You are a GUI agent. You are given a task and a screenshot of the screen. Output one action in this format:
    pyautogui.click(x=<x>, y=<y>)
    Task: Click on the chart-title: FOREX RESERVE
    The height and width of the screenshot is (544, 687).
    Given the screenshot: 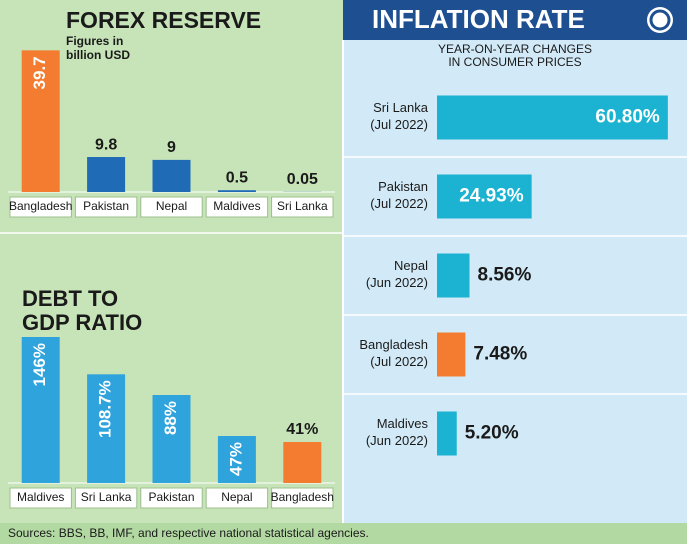 What is the action you would take?
    pyautogui.click(x=163, y=20)
    